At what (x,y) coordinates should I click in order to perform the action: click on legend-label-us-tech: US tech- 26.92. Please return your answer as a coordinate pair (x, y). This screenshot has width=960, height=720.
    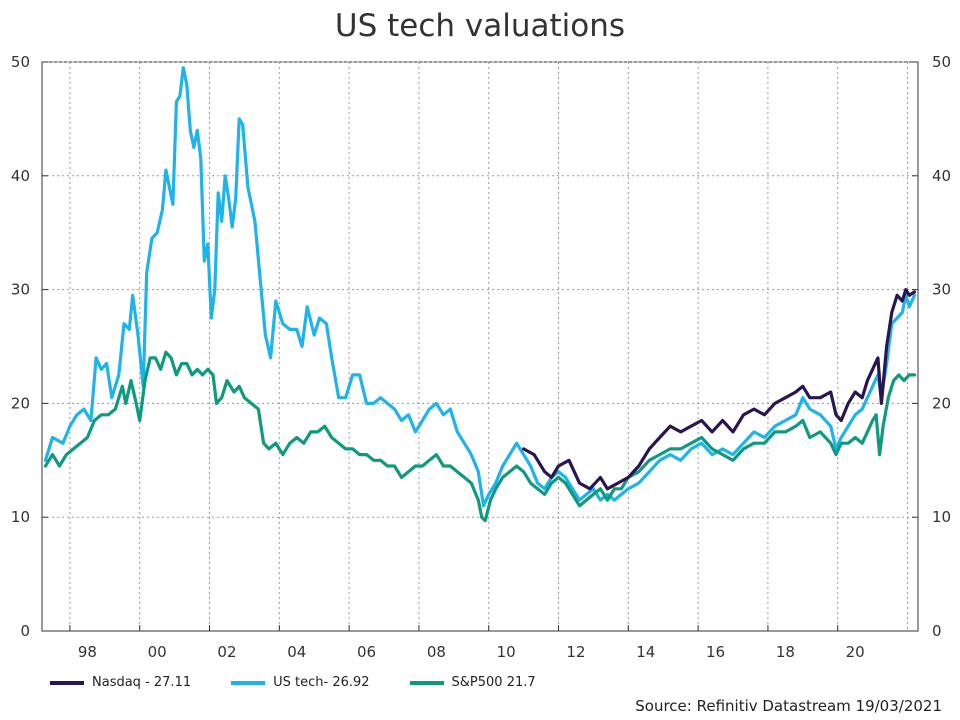
    Looking at the image, I should click on (321, 682).